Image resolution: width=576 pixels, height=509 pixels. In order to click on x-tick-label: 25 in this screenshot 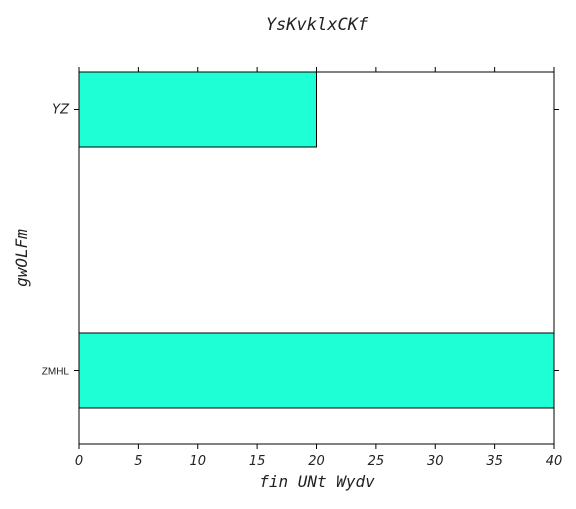, I will do `click(376, 461)`.